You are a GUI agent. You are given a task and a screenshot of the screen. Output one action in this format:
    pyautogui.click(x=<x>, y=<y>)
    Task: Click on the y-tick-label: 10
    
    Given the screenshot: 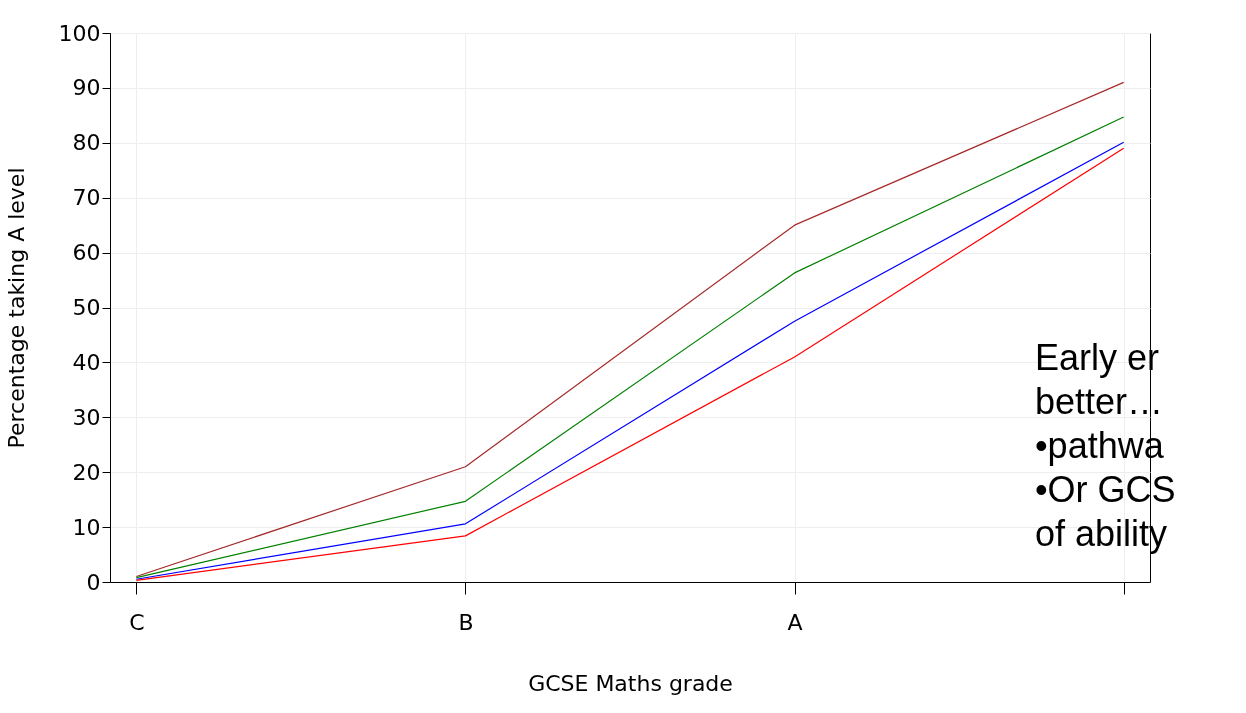 What is the action you would take?
    pyautogui.click(x=86, y=527)
    